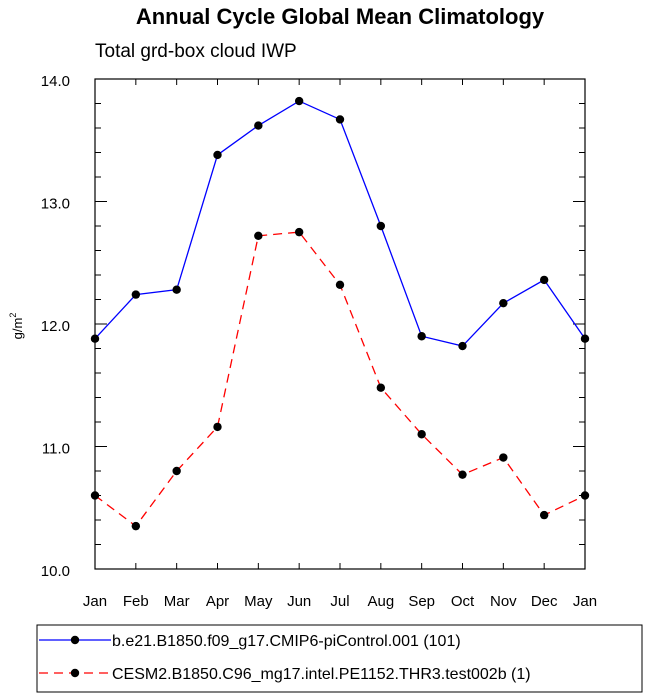 The height and width of the screenshot is (696, 648). Describe the element at coordinates (340, 16) in the screenshot. I see `chart-title: Annual Cycle Global Mean Climatology` at that location.